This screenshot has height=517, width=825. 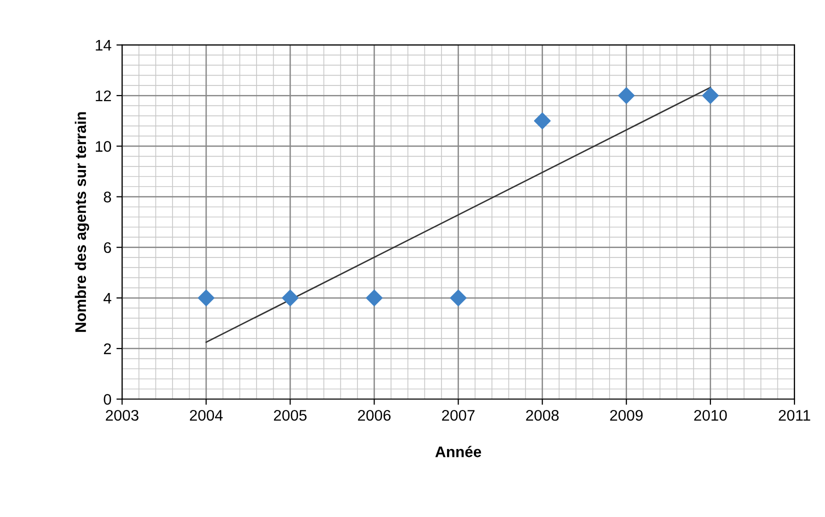 What do you see at coordinates (542, 415) in the screenshot?
I see `x-tick-label: 2008` at bounding box center [542, 415].